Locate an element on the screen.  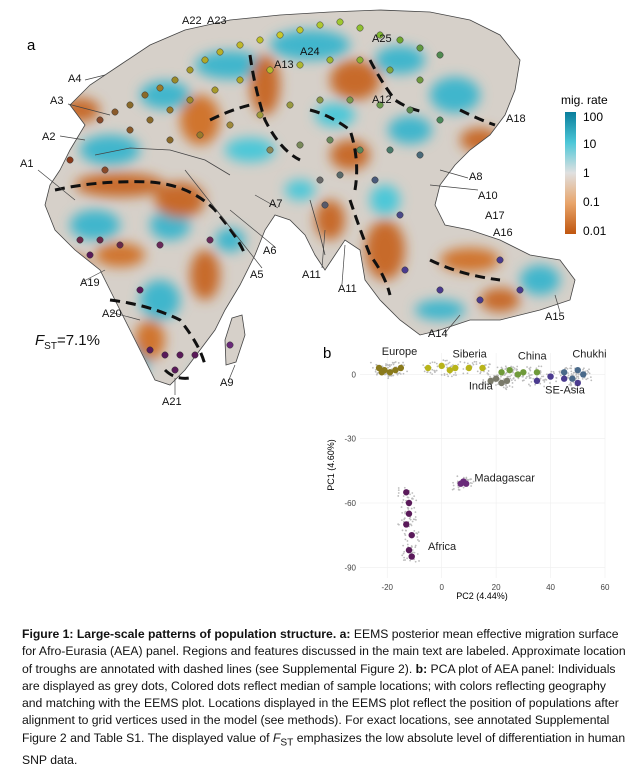
panel-a-letter: a is located at coordinates (31, 45).